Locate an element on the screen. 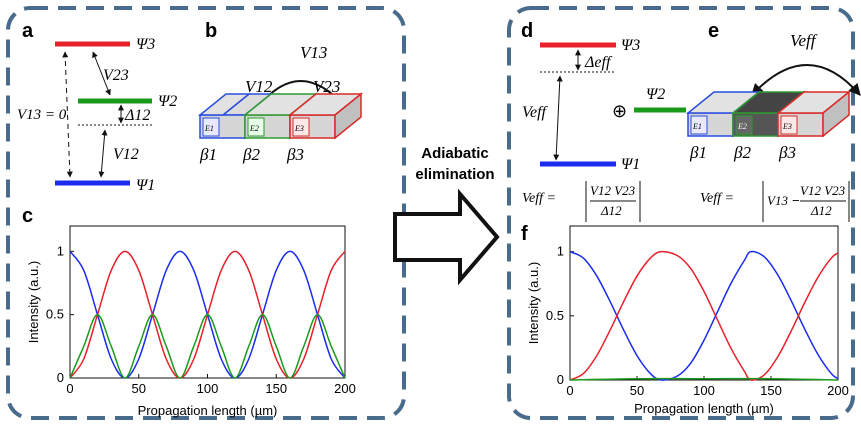 The width and height of the screenshot is (861, 426). panel-a-label: a is located at coordinates (28, 31).